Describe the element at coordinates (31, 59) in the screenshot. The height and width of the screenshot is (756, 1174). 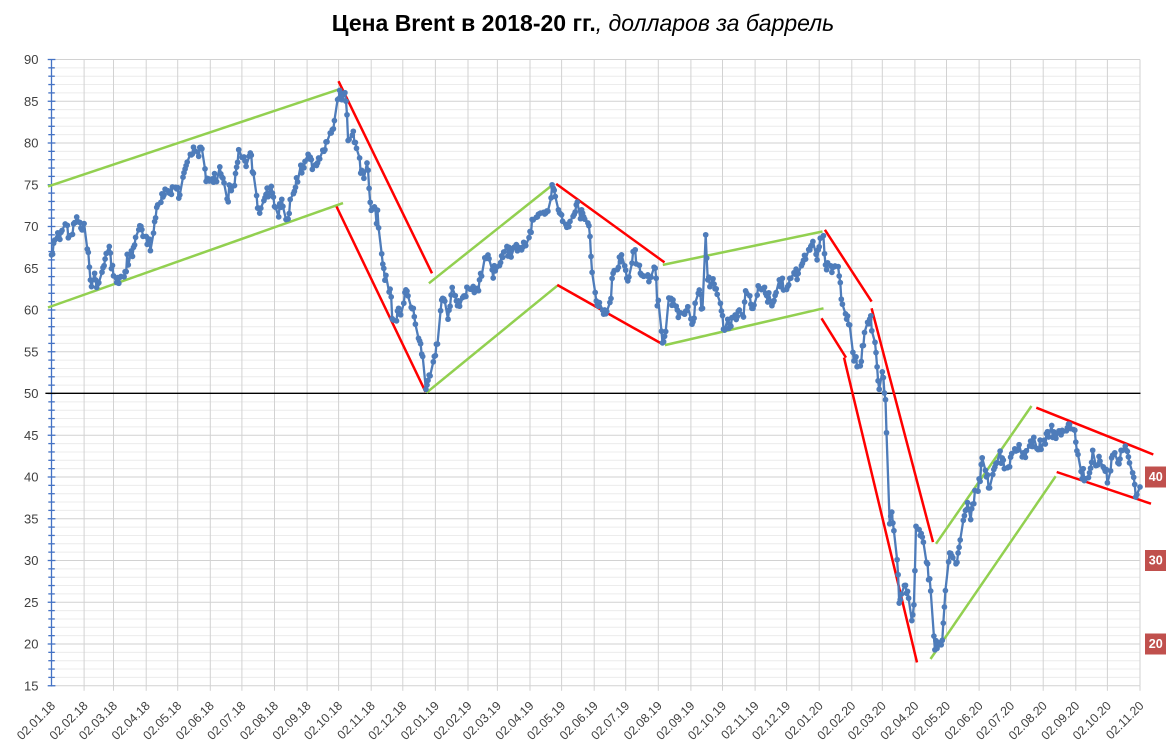
I see `svg-text: 90` at that location.